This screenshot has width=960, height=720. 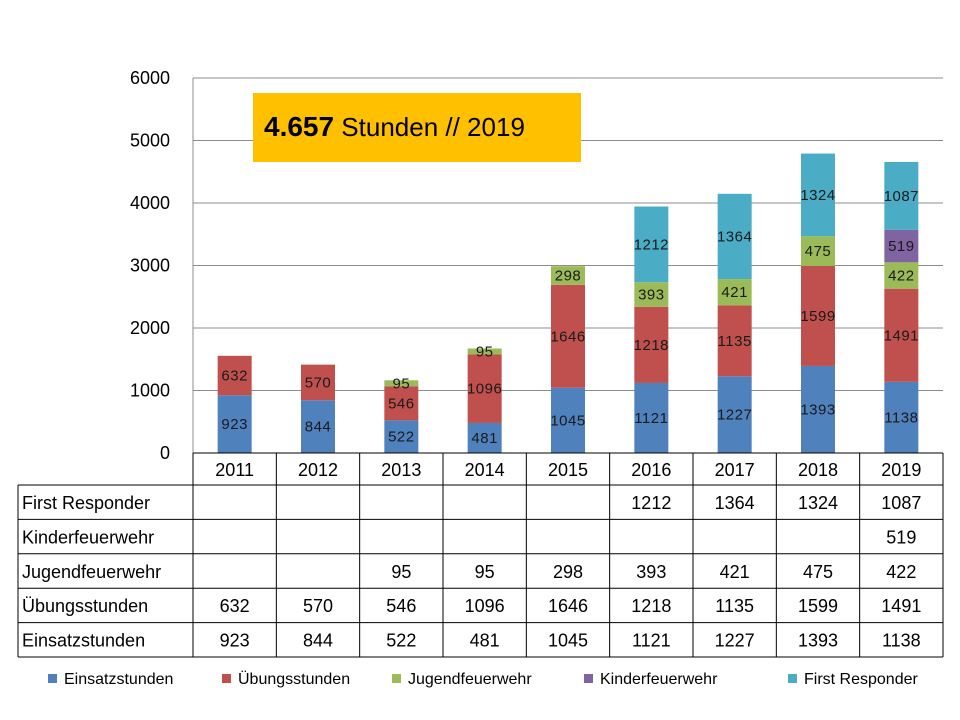 I want to click on legend-label: First Responder, so click(x=861, y=679).